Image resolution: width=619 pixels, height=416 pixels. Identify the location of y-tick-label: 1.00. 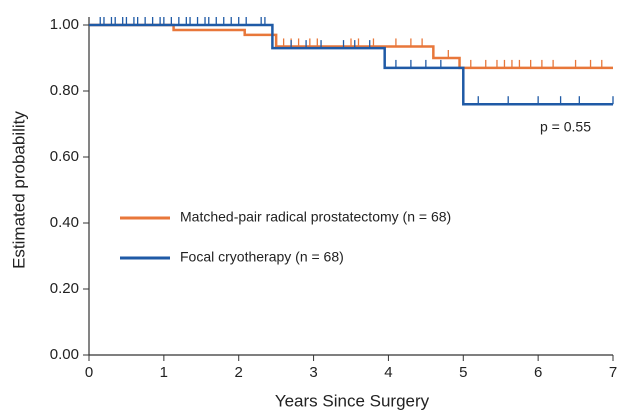
(64, 24).